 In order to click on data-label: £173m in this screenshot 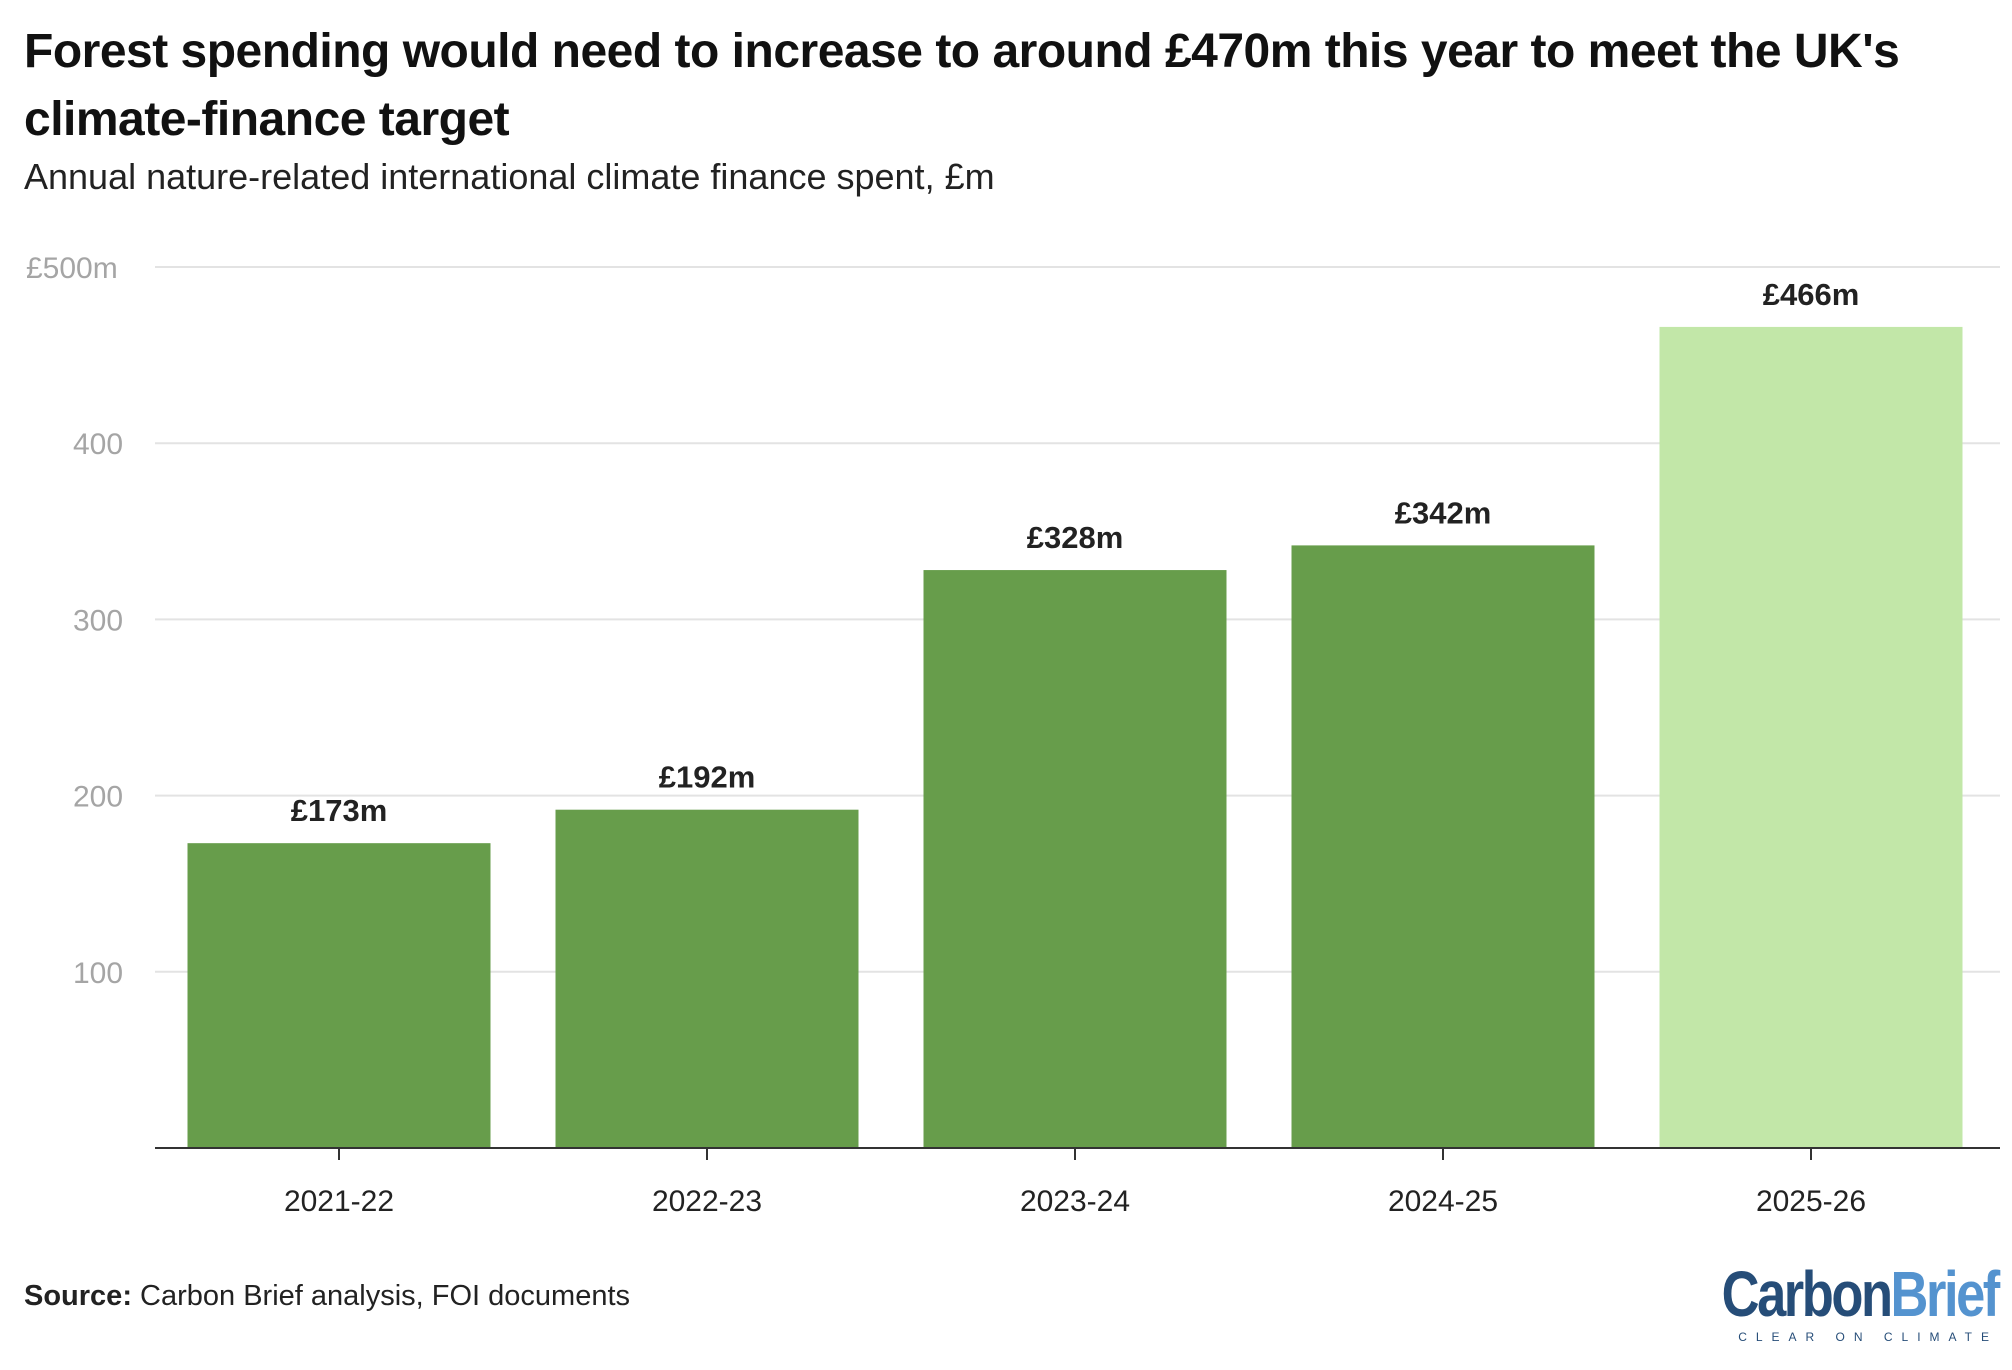, I will do `click(339, 810)`.